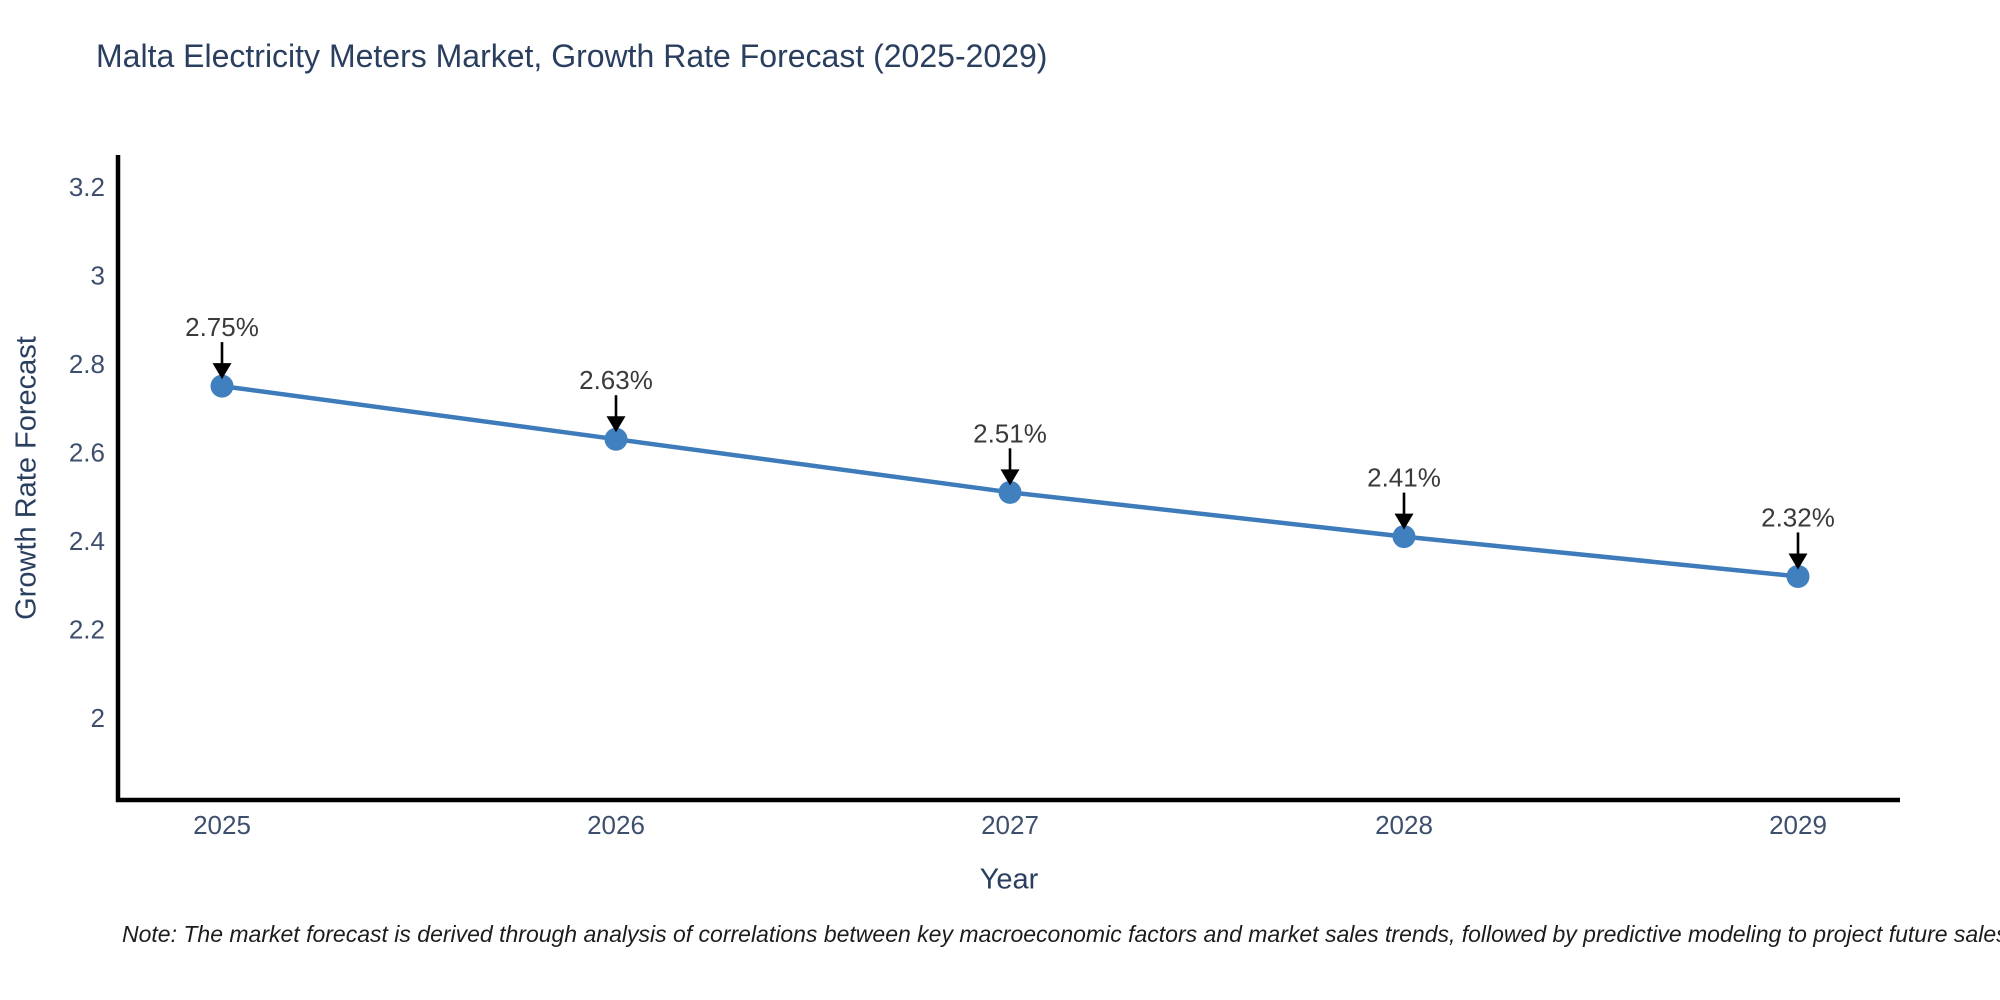 Image resolution: width=2000 pixels, height=1000 pixels. I want to click on y-tick-label: 3.2, so click(87, 187).